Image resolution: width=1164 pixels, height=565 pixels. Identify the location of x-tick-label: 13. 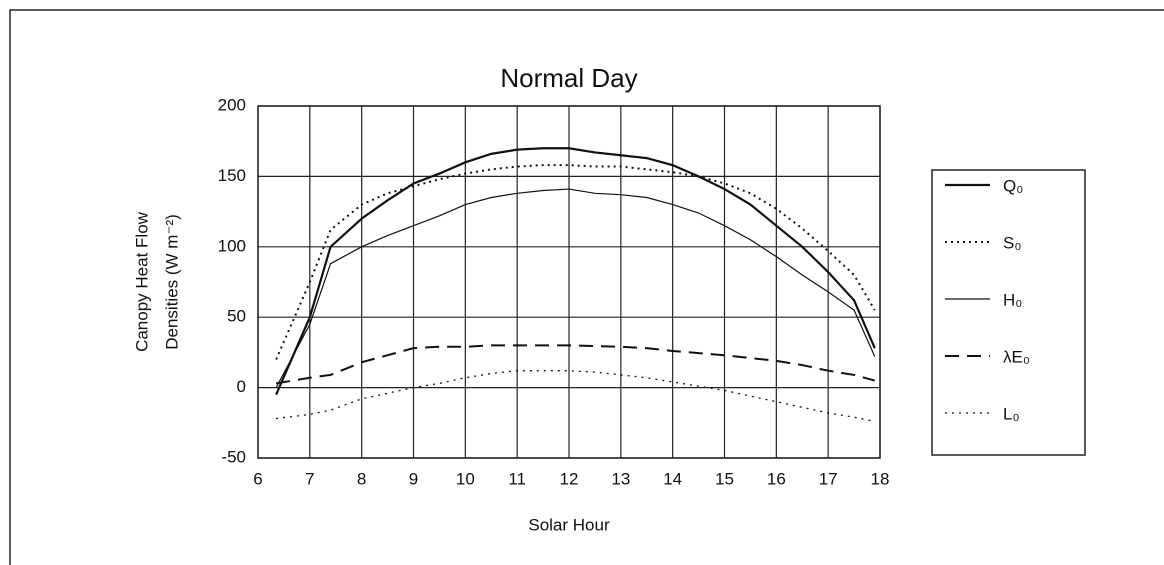
(620, 478).